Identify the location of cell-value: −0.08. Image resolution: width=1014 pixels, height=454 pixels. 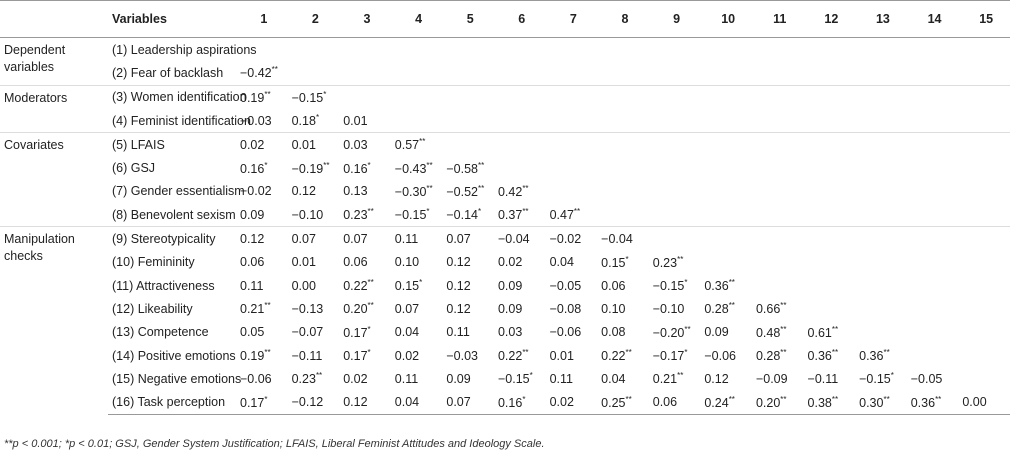
(565, 308).